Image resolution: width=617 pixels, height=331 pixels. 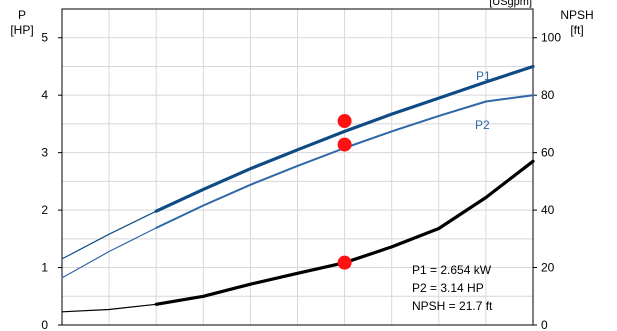 What do you see at coordinates (548, 153) in the screenshot?
I see `right-tick-label: 60` at bounding box center [548, 153].